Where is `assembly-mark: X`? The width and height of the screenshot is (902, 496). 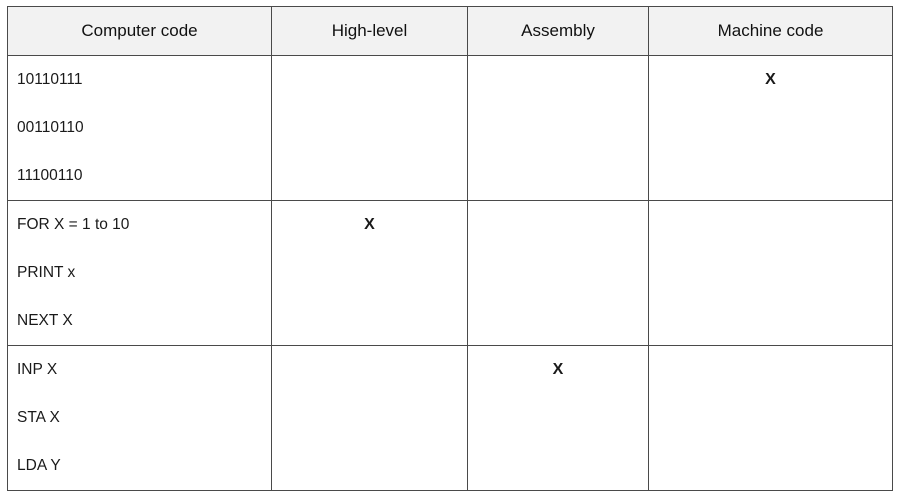
assembly-mark: X is located at coordinates (558, 369).